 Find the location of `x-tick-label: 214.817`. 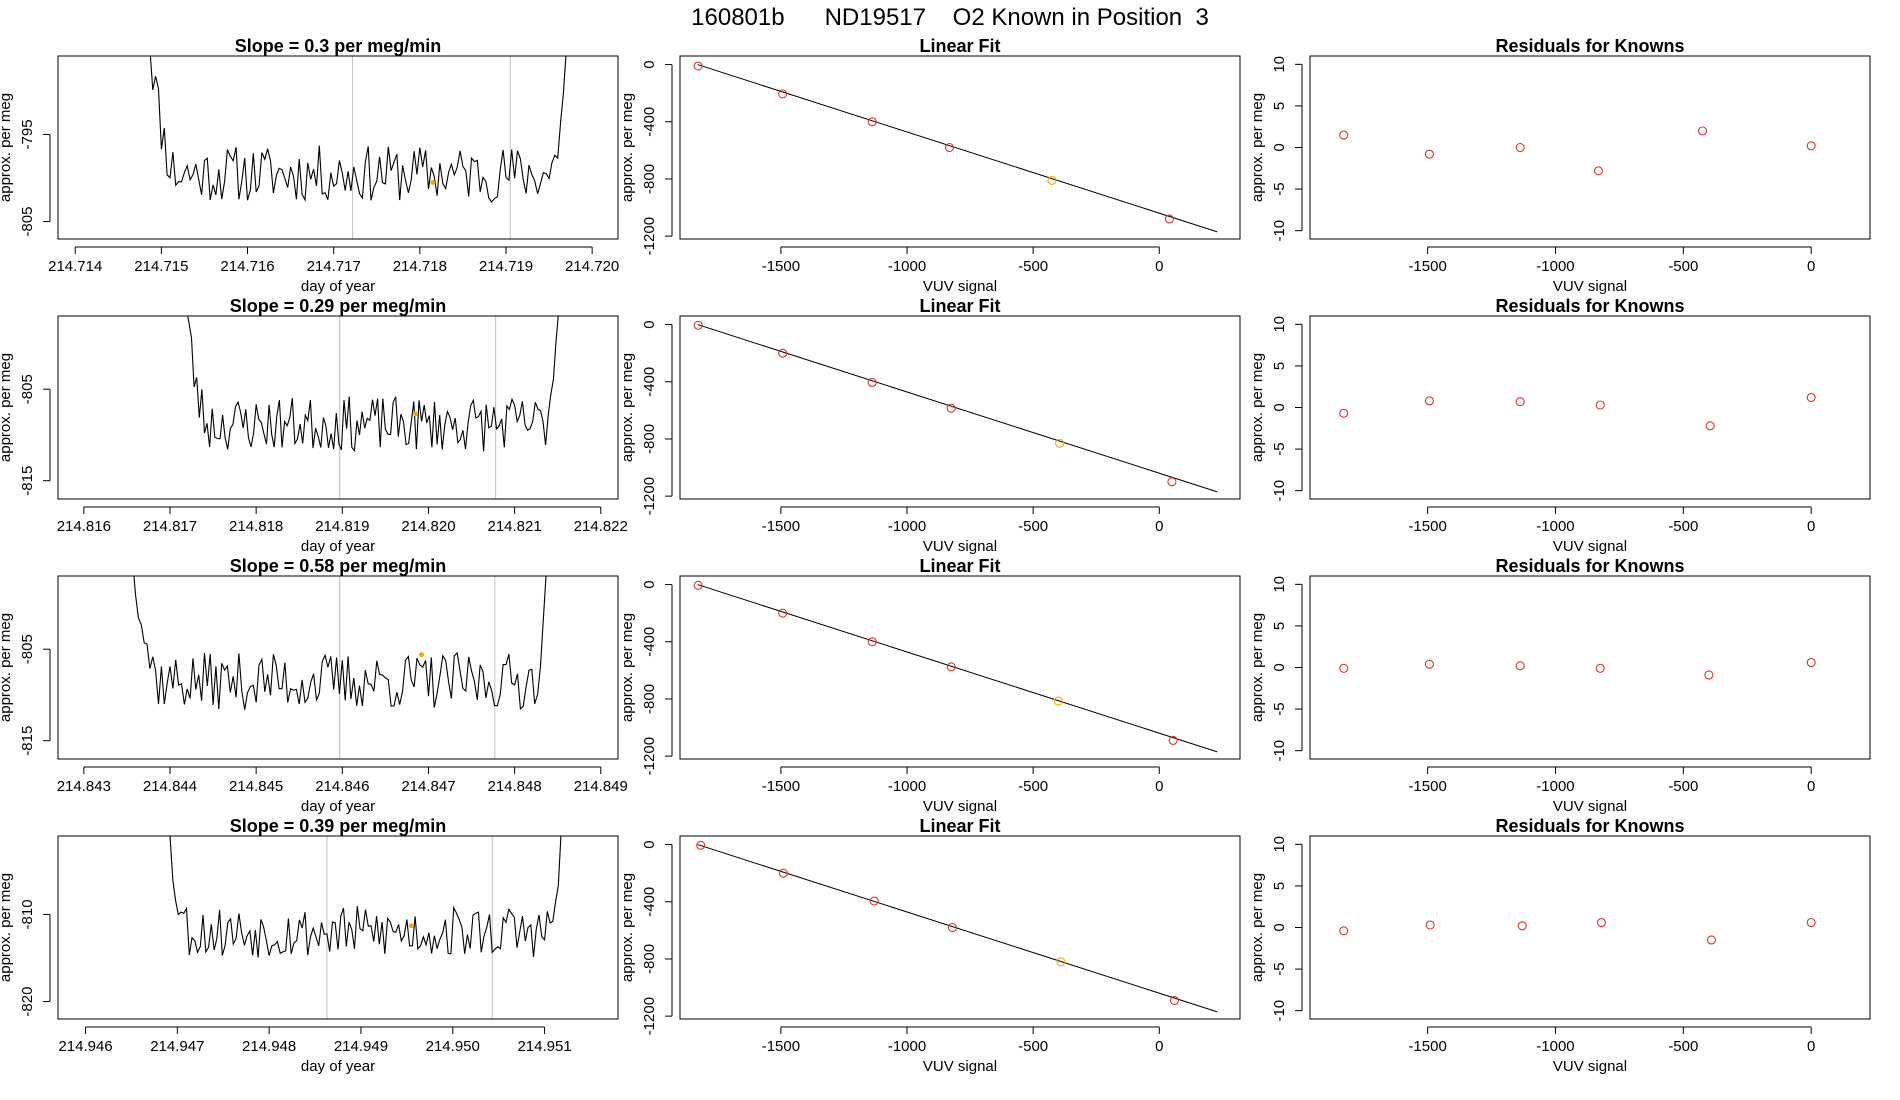

x-tick-label: 214.817 is located at coordinates (170, 526).